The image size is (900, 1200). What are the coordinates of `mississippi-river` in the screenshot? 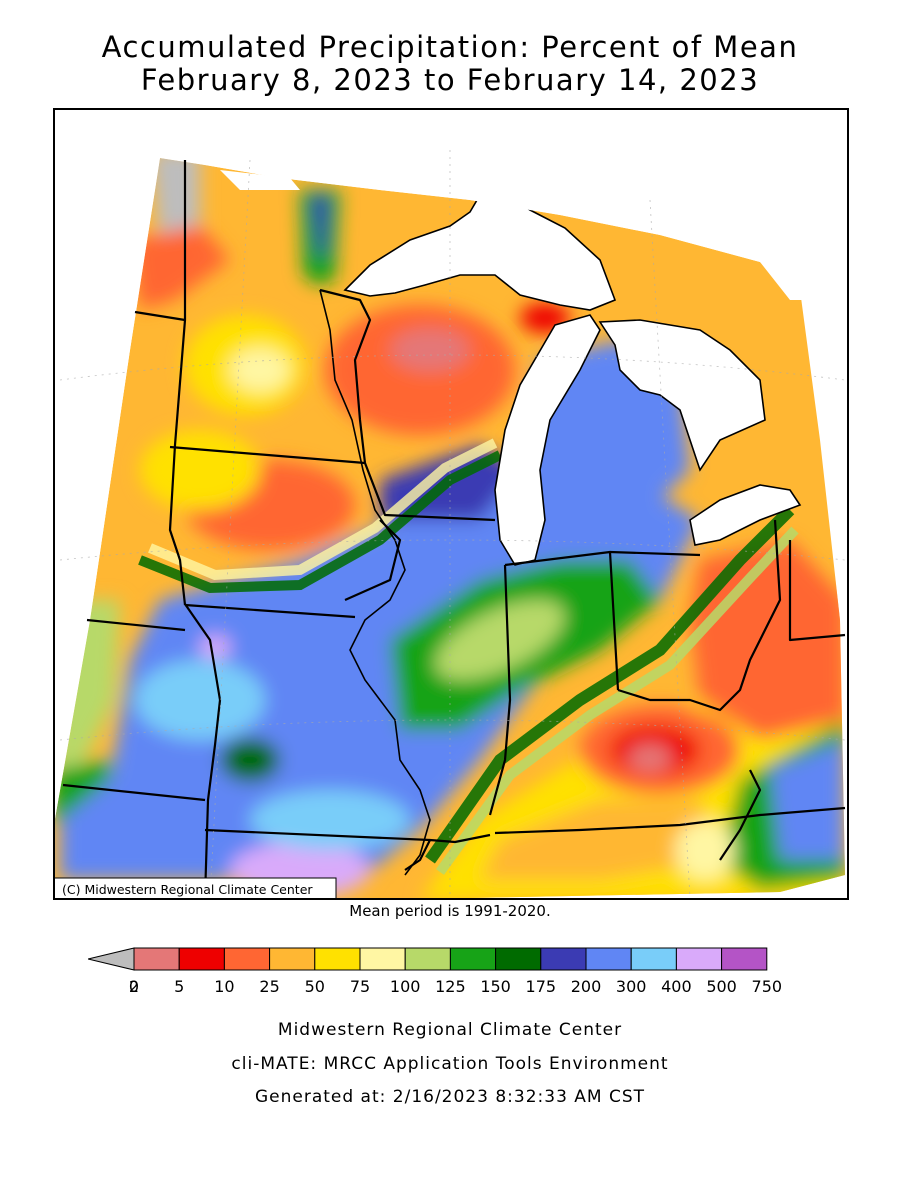 It's located at (375, 582).